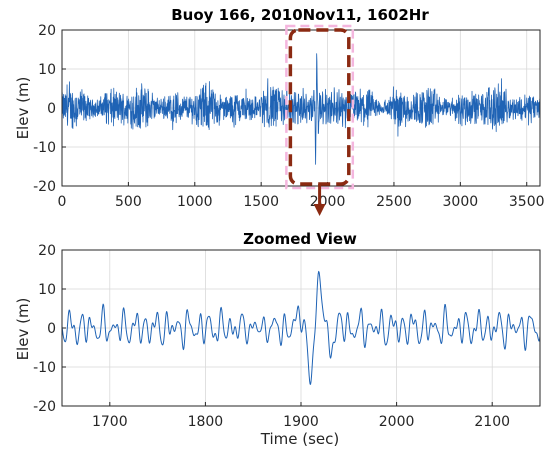 This screenshot has height=455, width=550. Describe the element at coordinates (527, 202) in the screenshot. I see `top-xtick-label: 3500` at that location.